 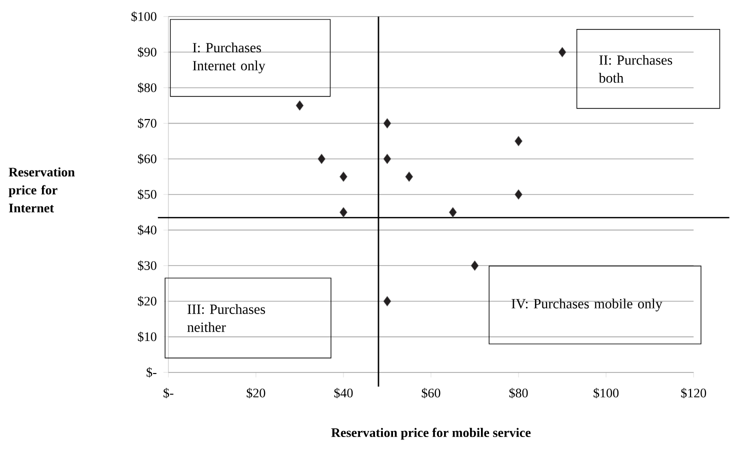 I want to click on y-tick-label: $50, so click(x=147, y=194).